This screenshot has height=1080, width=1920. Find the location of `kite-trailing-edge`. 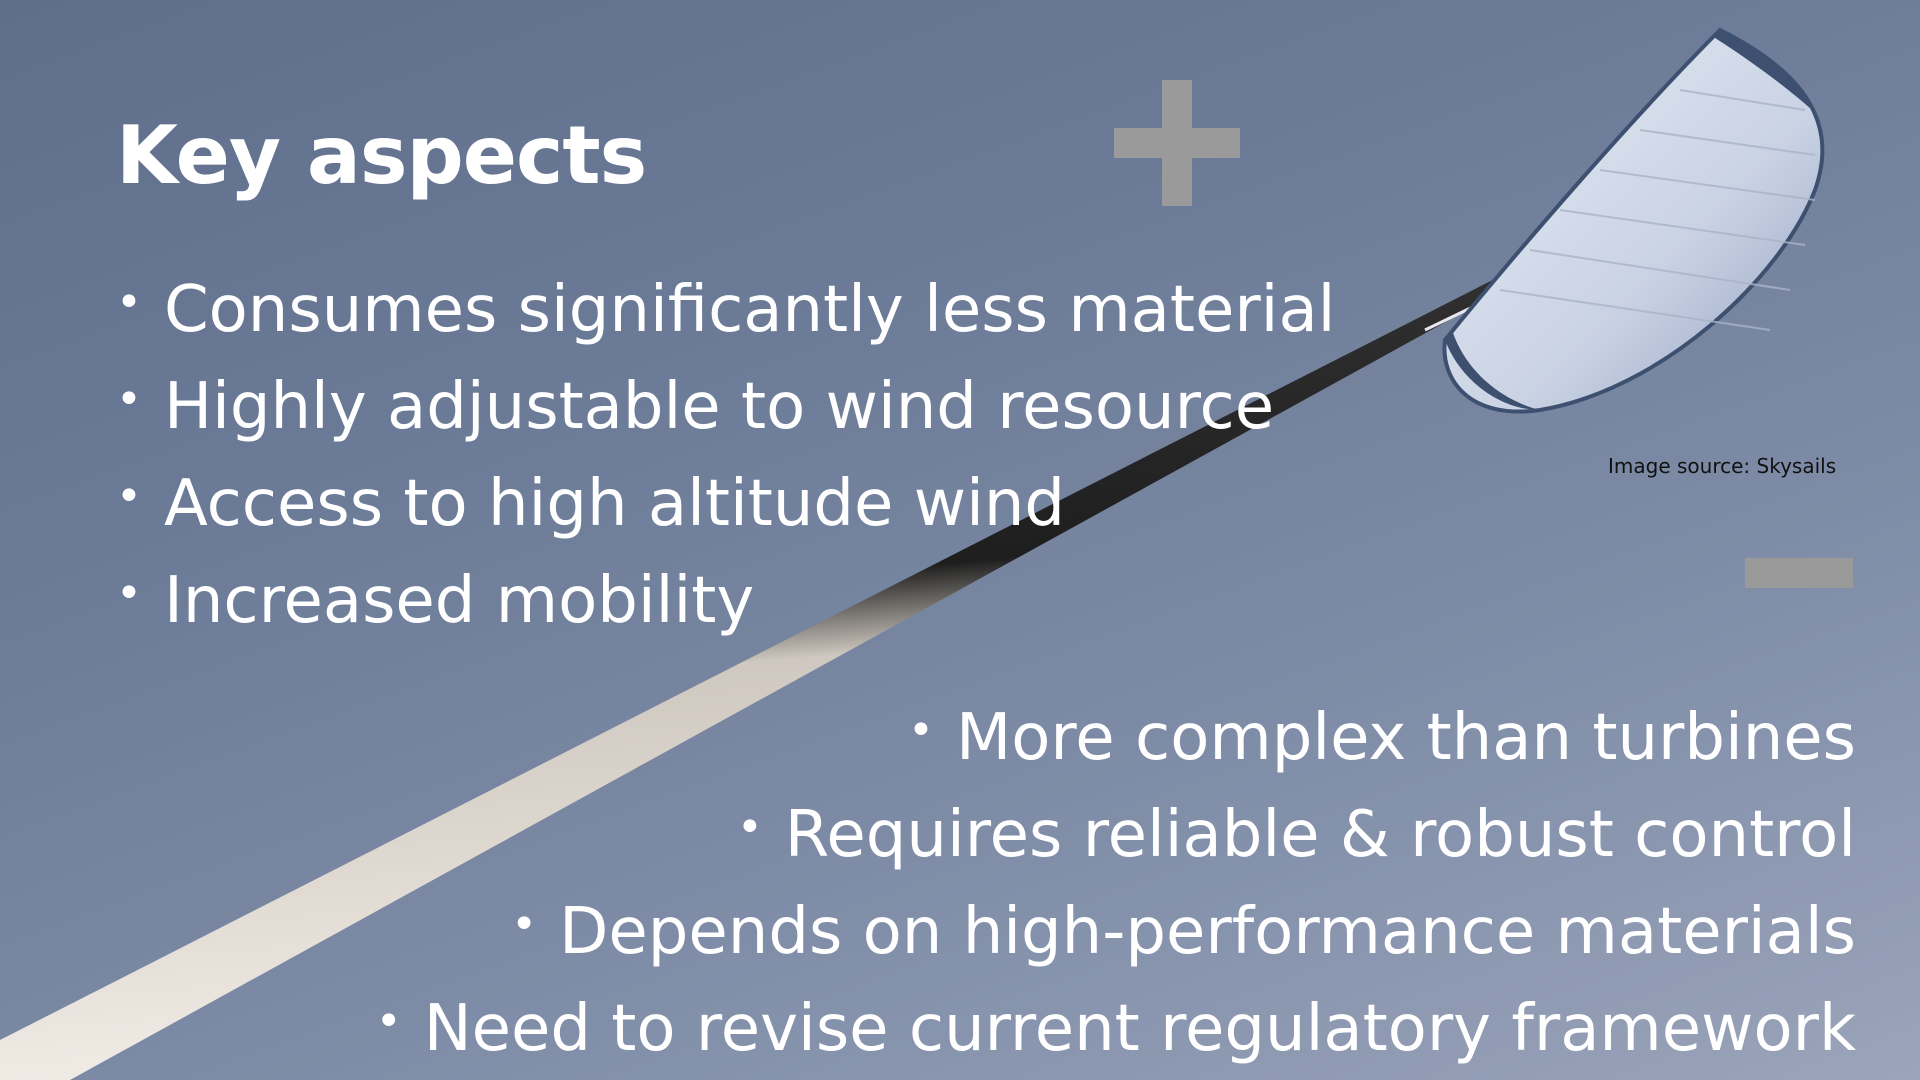

kite-trailing-edge is located at coordinates (1492, 370).